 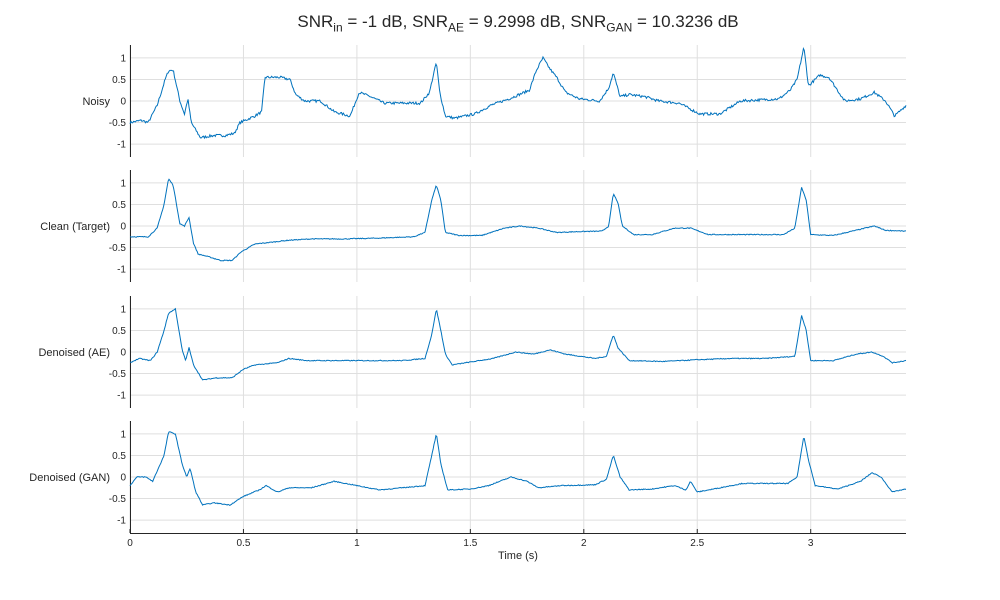 I want to click on x-tick-label: 2.5, so click(x=697, y=543).